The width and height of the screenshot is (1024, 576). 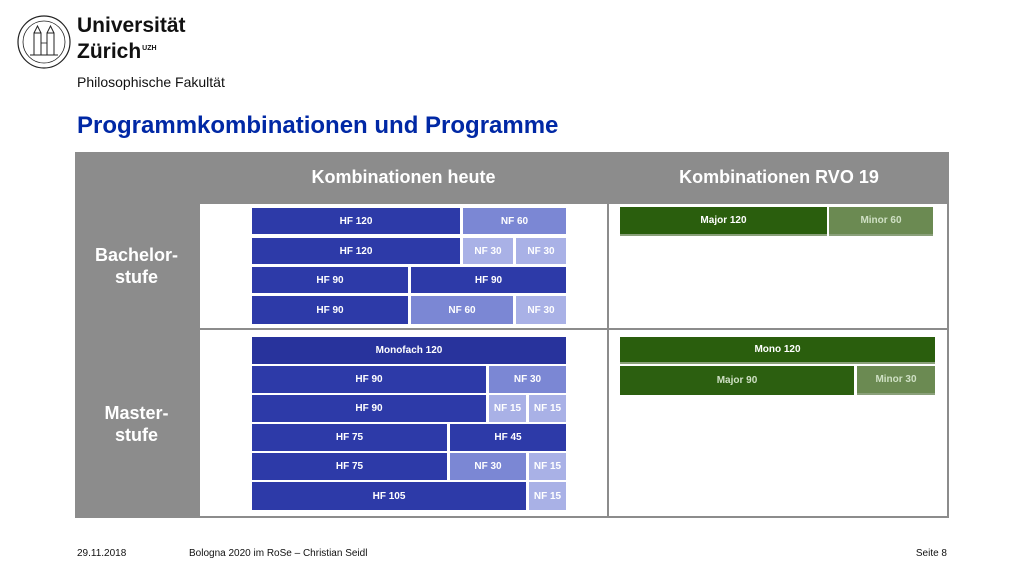 I want to click on footer-date: 29.11.2018, so click(x=102, y=553).